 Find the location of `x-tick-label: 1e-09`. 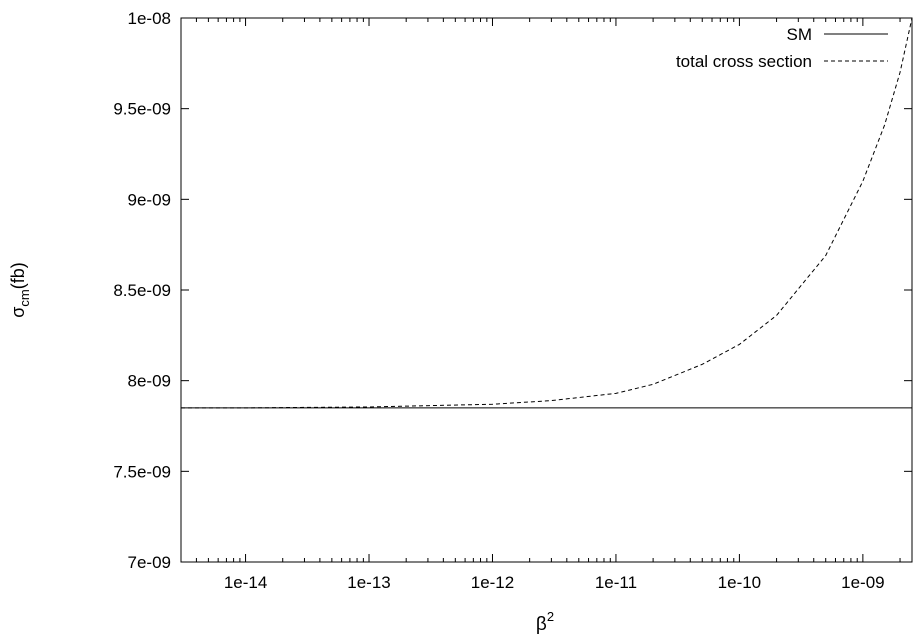

x-tick-label: 1e-09 is located at coordinates (862, 582).